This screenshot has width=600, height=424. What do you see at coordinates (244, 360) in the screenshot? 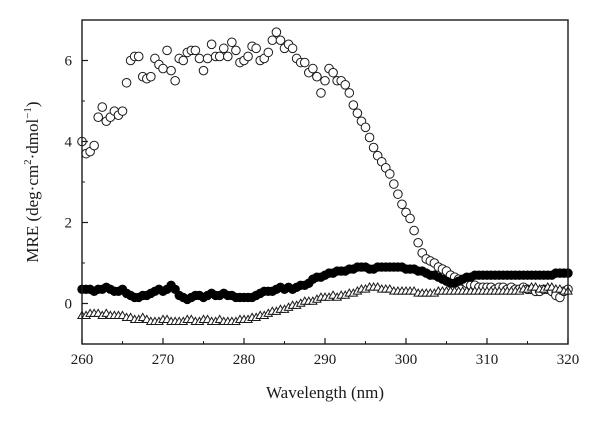
I see `x-tick-label: 280` at bounding box center [244, 360].